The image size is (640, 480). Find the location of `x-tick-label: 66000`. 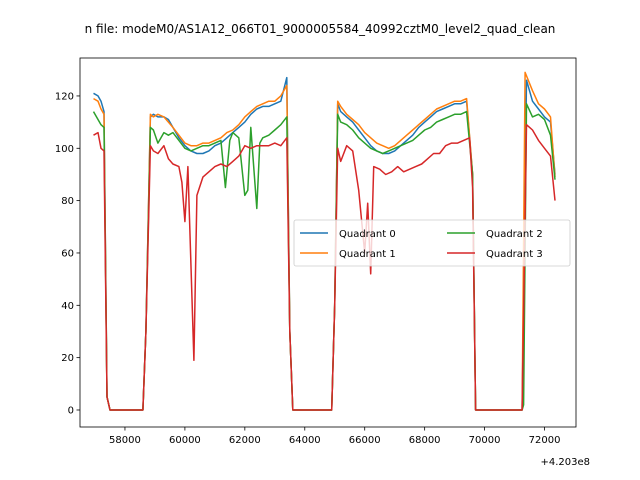

x-tick-label: 66000 is located at coordinates (365, 440).